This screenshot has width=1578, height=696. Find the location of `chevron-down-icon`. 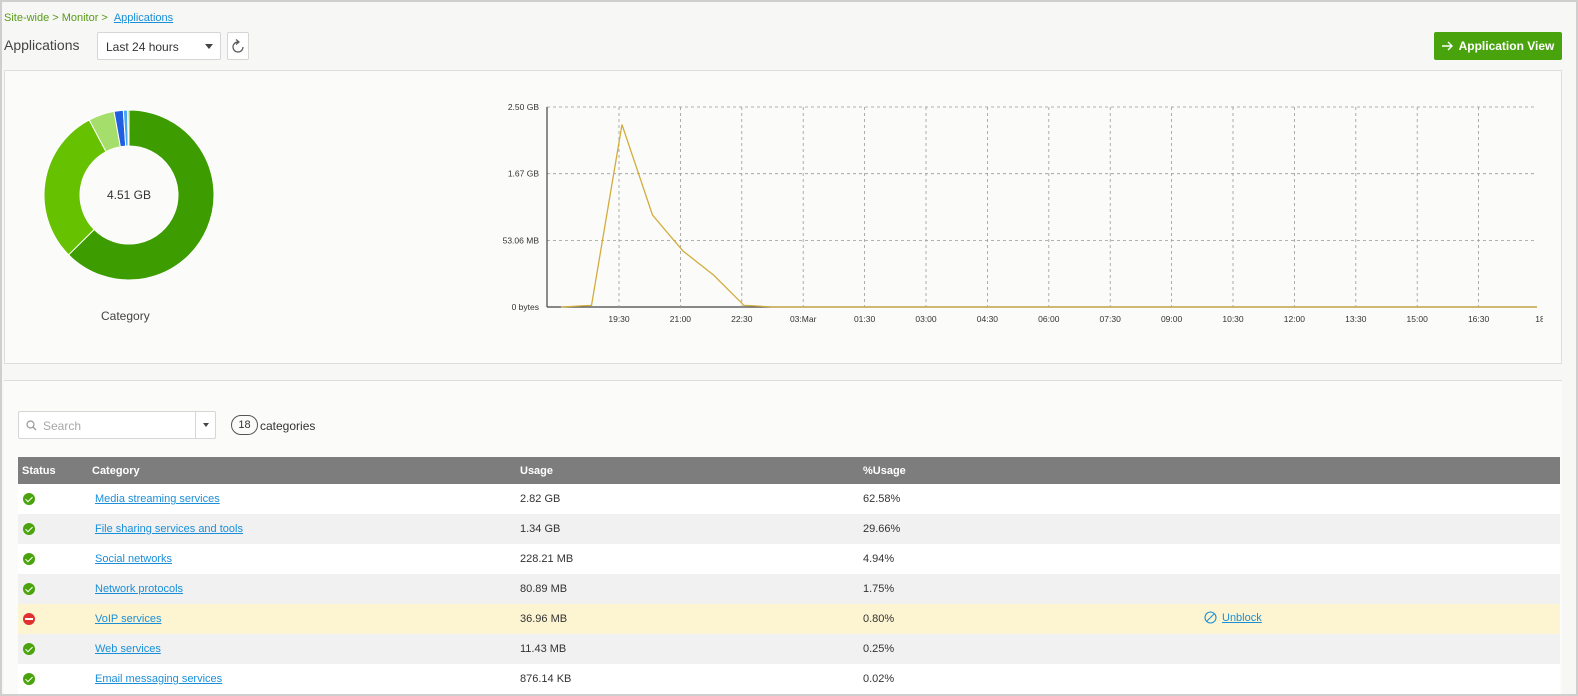

chevron-down-icon is located at coordinates (209, 46).